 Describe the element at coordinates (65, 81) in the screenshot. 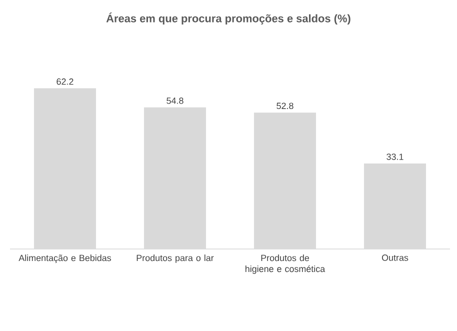

I see `data-label: 62.2` at that location.